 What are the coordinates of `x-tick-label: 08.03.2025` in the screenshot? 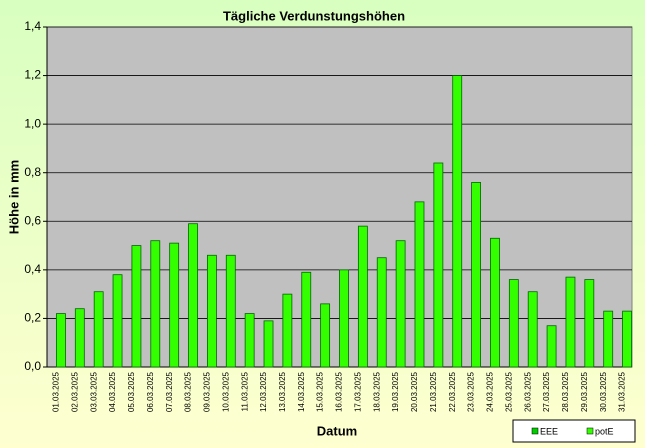 It's located at (188, 391).